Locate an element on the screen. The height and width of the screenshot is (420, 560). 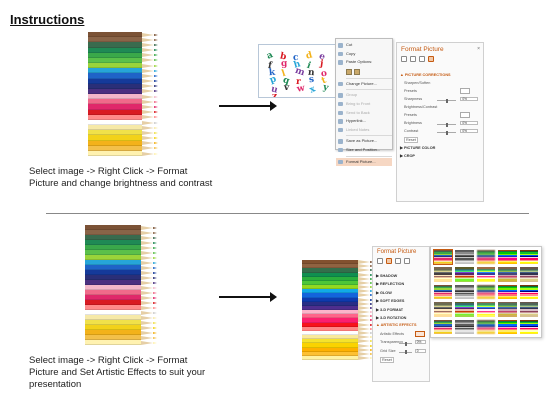
pane-row: Brightness/Contrast is located at coordinates (421, 107).